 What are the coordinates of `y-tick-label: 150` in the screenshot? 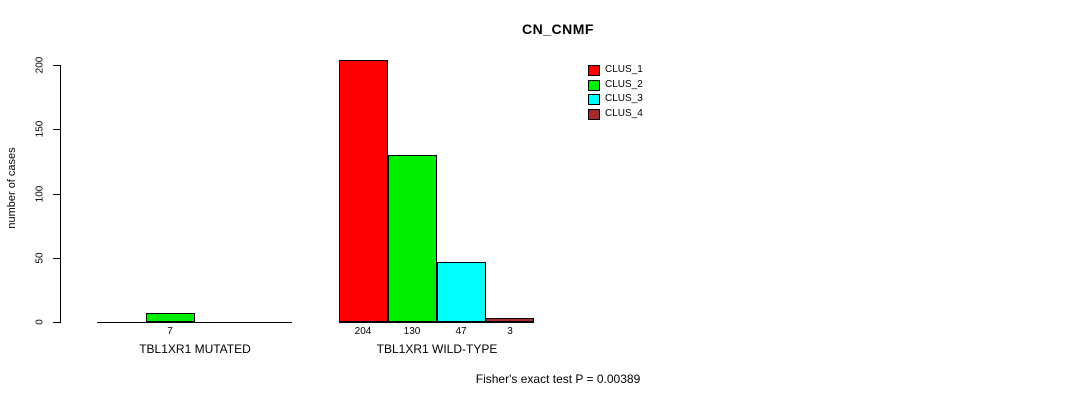 It's located at (40, 129).